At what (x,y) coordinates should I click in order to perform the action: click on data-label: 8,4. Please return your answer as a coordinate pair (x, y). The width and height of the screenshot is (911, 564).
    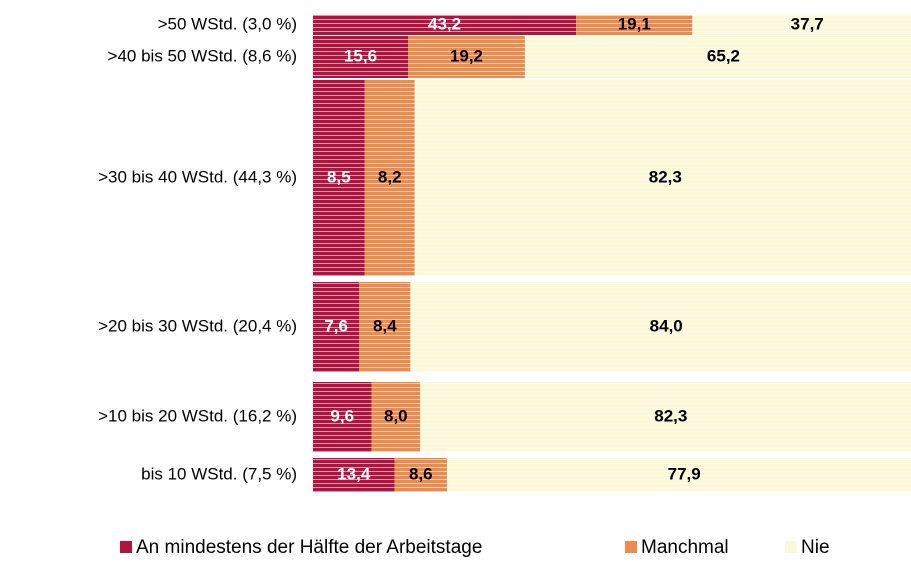
    Looking at the image, I should click on (385, 325).